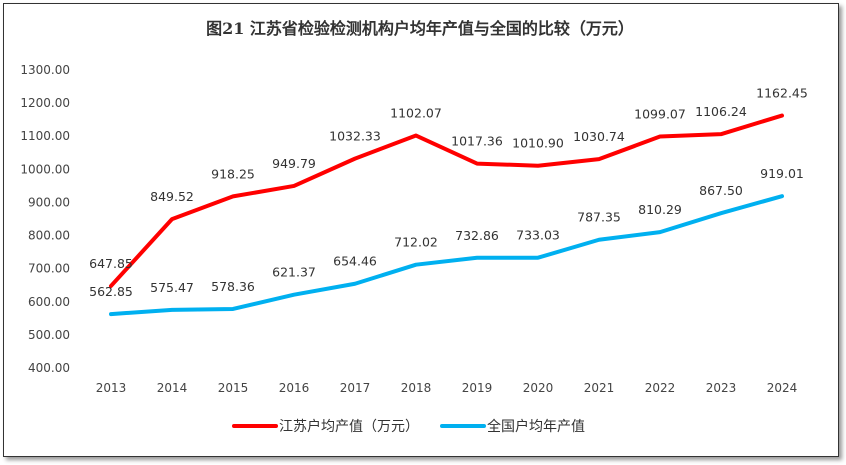 This screenshot has width=846, height=465. I want to click on data-label: 578.36, so click(233, 286).